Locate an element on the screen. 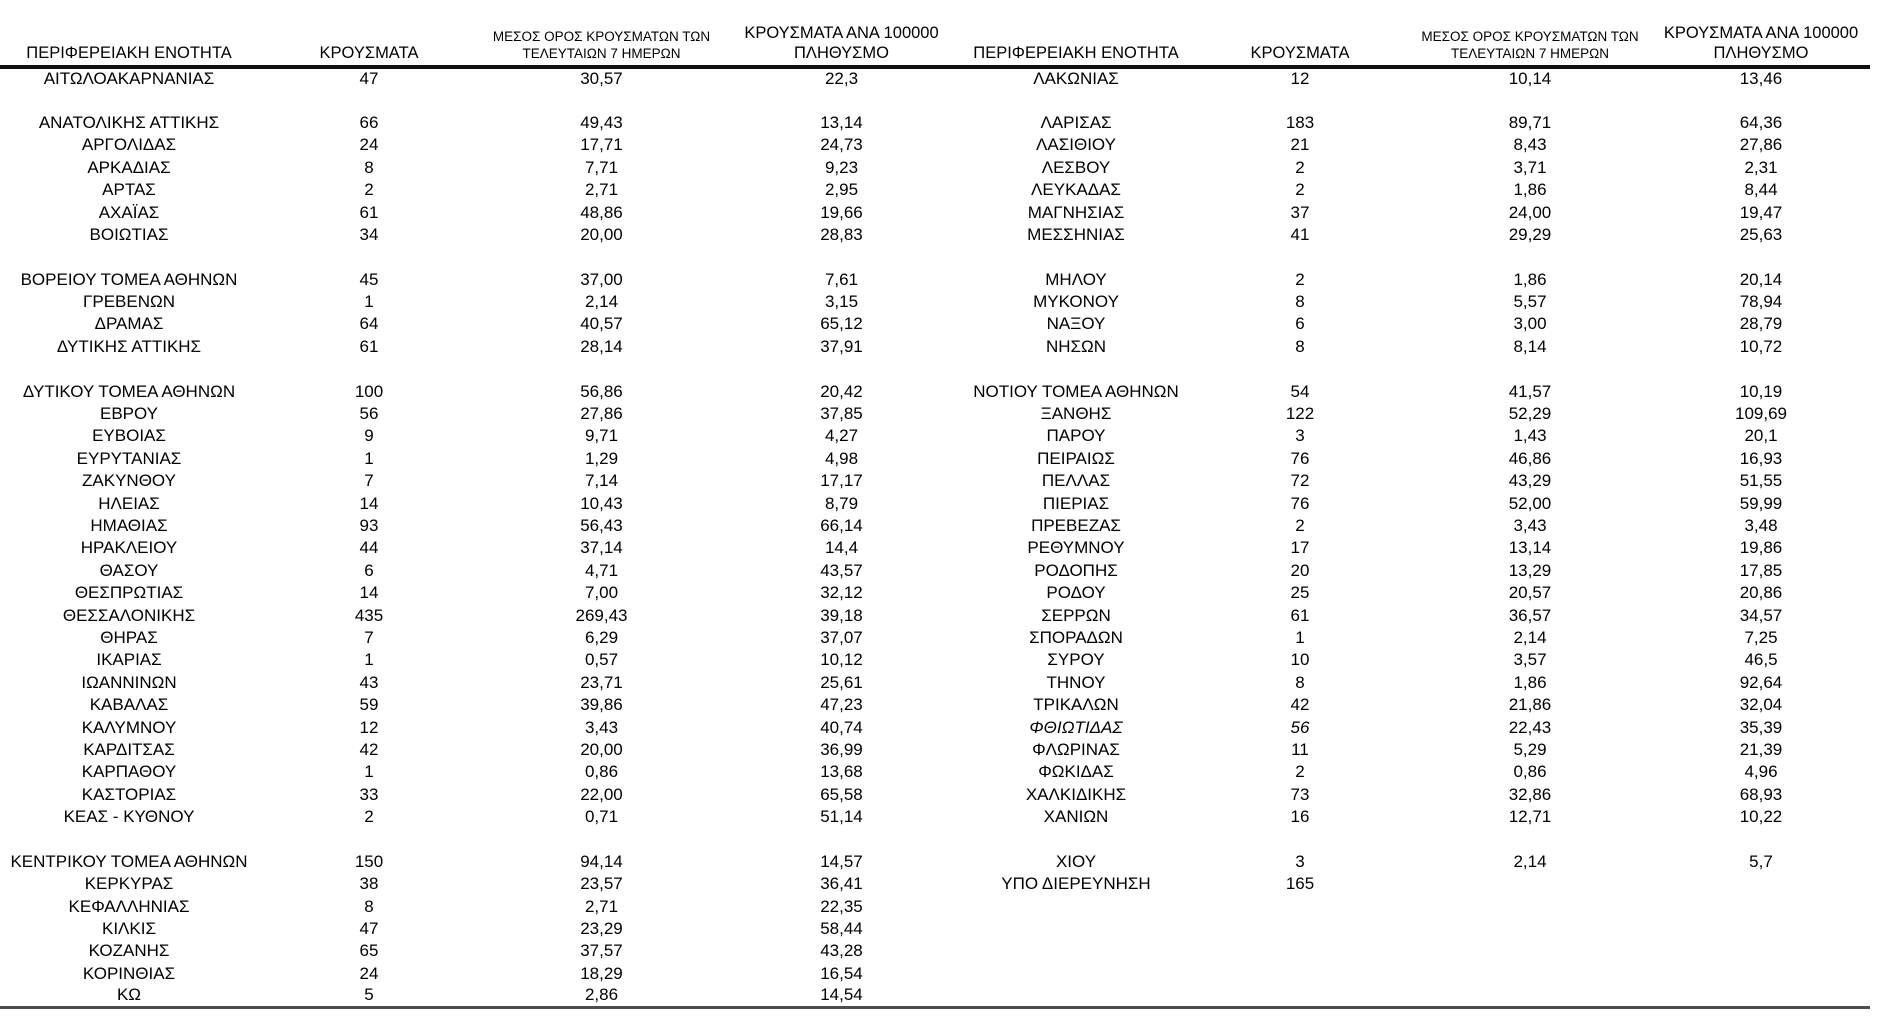  right-cases-cell: 2 is located at coordinates (1300, 772).